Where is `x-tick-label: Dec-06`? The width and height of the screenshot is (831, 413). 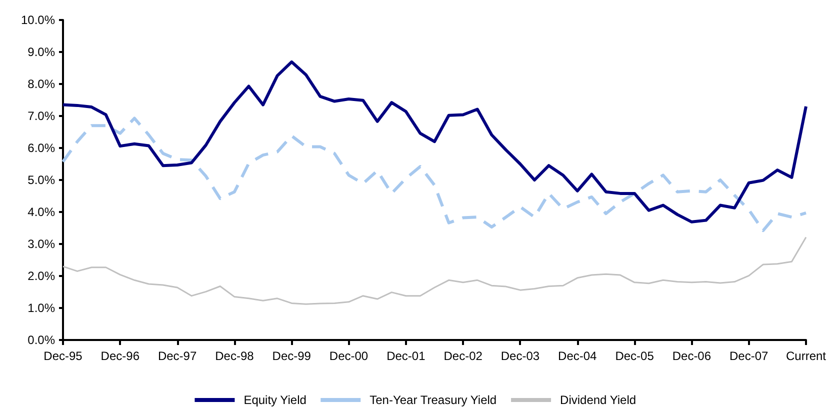 x-tick-label: Dec-06 is located at coordinates (692, 356).